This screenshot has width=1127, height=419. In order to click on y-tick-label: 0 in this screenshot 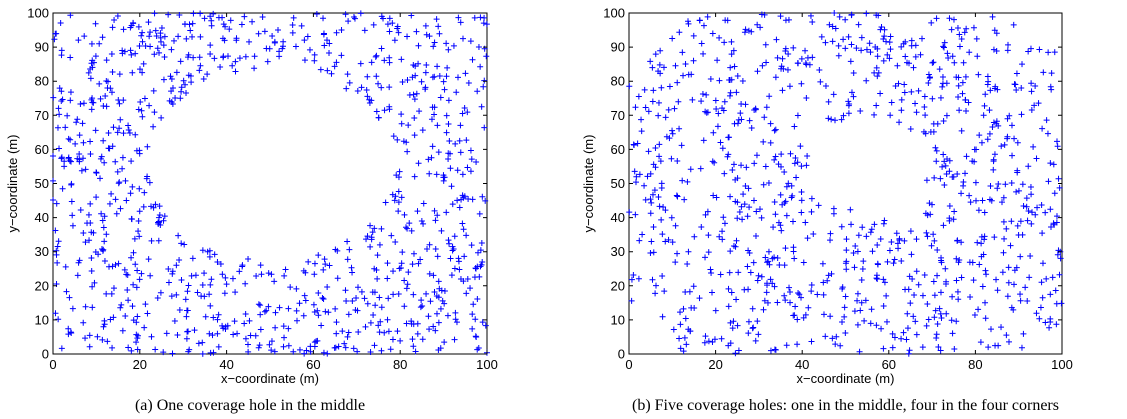, I will do `click(621, 354)`.